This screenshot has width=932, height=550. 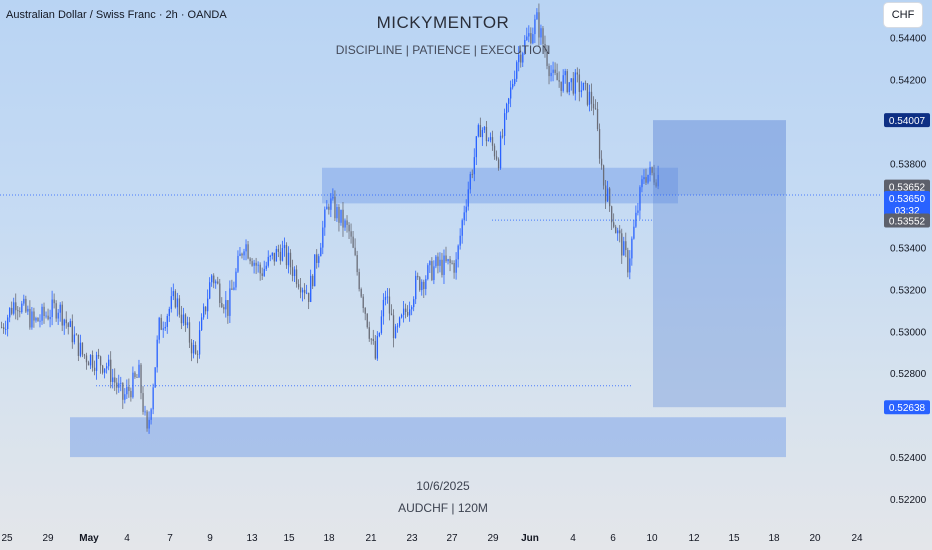 What do you see at coordinates (908, 165) in the screenshot?
I see `y-tick-label: 0.53800` at bounding box center [908, 165].